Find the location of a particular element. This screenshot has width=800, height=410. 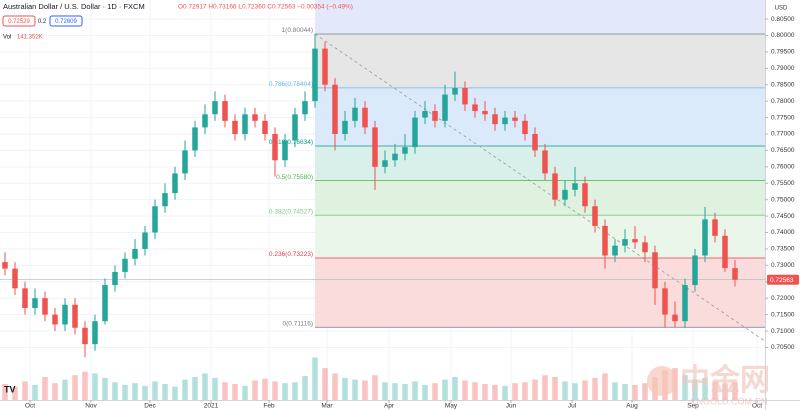

y-tick-label: 0.80500 is located at coordinates (783, 19).